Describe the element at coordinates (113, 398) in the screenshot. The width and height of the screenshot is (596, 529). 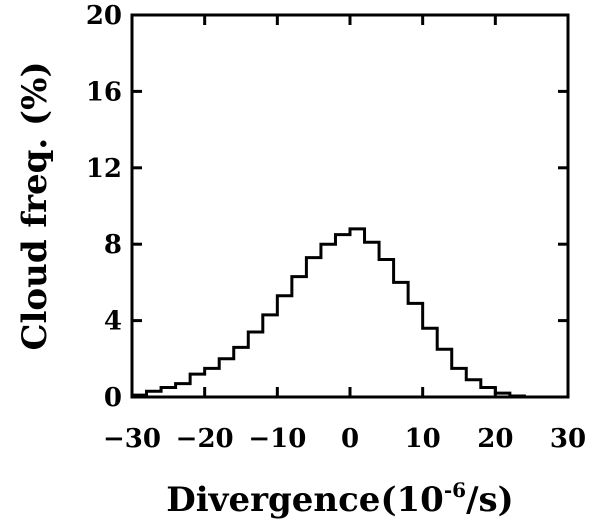
I see `y-tick-label: 0` at that location.